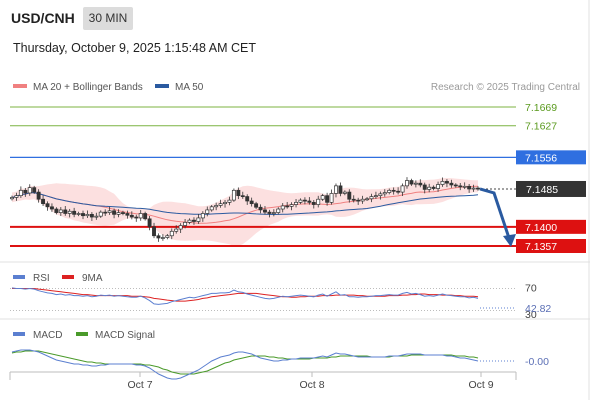 The width and height of the screenshot is (590, 400). I want to click on timeframe-button: 30 MIN, so click(108, 18).